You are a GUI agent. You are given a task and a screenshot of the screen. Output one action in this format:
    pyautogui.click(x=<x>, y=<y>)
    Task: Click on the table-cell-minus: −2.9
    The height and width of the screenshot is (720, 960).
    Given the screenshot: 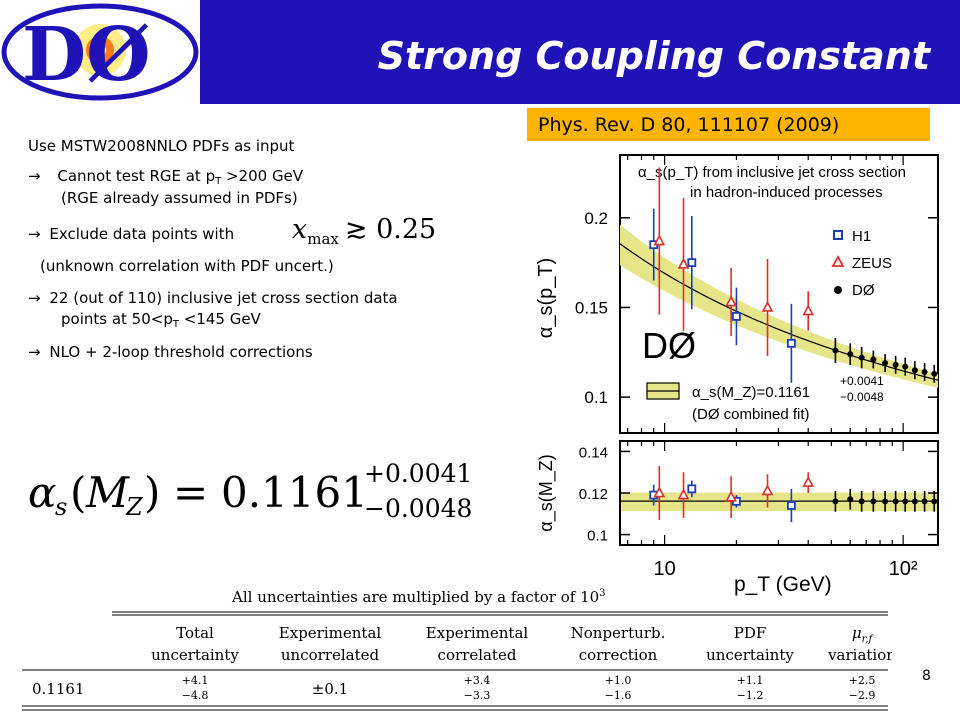 What is the action you would take?
    pyautogui.click(x=862, y=695)
    